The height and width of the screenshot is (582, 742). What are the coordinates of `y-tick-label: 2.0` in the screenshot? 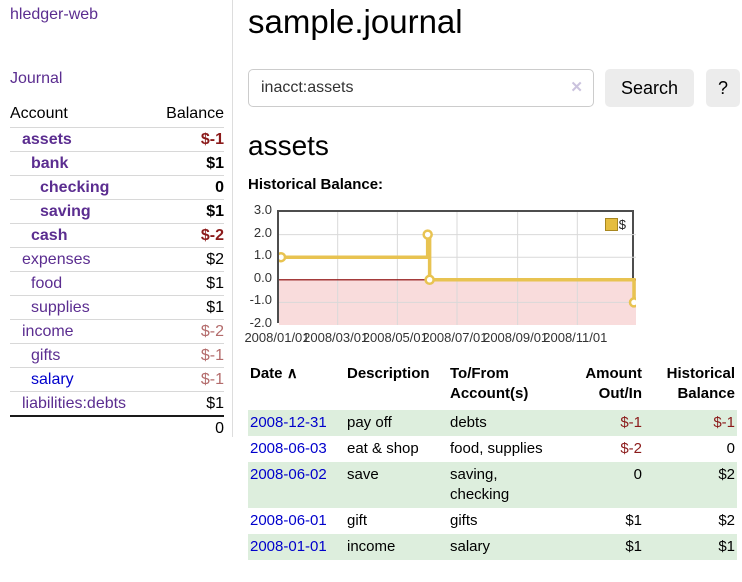 It's located at (262, 232).